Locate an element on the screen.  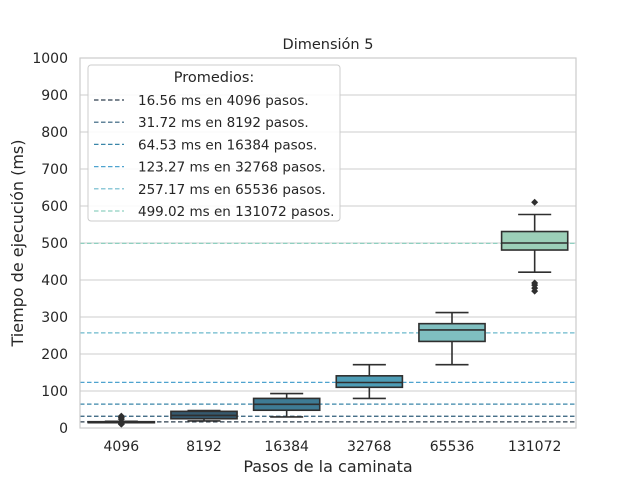
y-tick-label: 0 is located at coordinates (63, 429).